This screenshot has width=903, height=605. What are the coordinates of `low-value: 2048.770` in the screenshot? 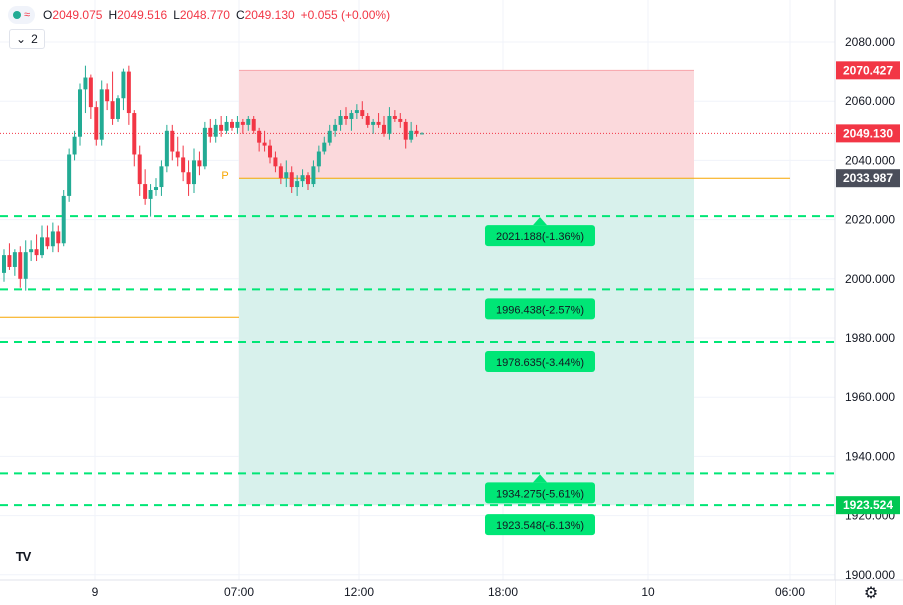 It's located at (204, 15).